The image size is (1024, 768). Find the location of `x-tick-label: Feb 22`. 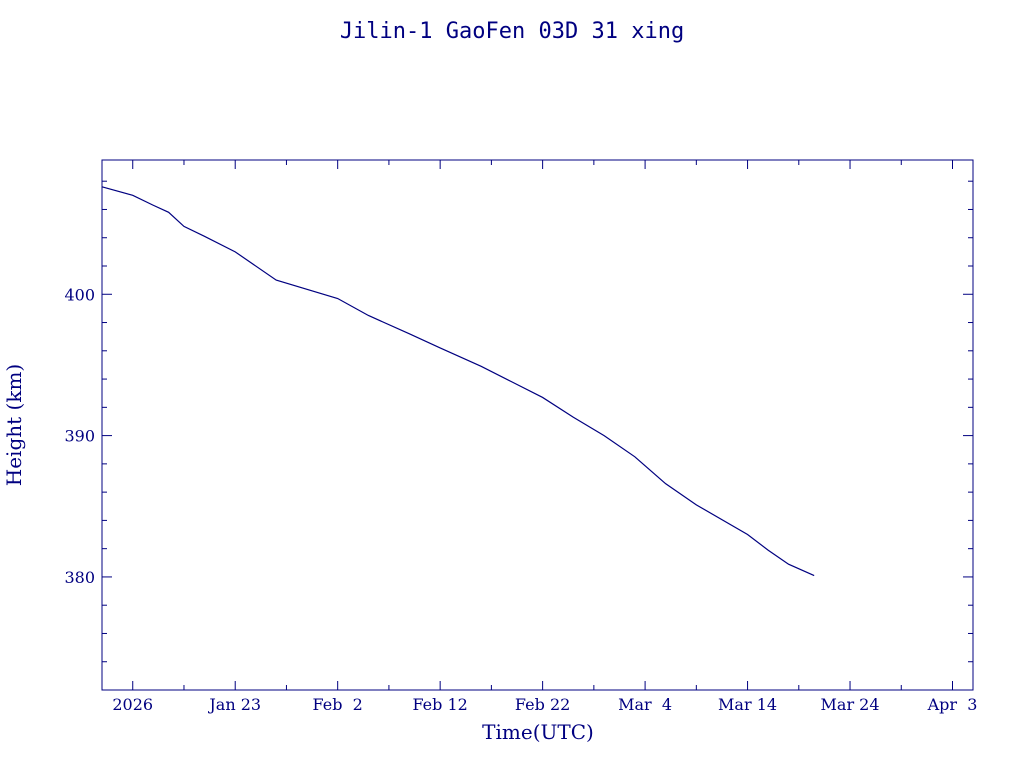

x-tick-label: Feb 22 is located at coordinates (542, 704).